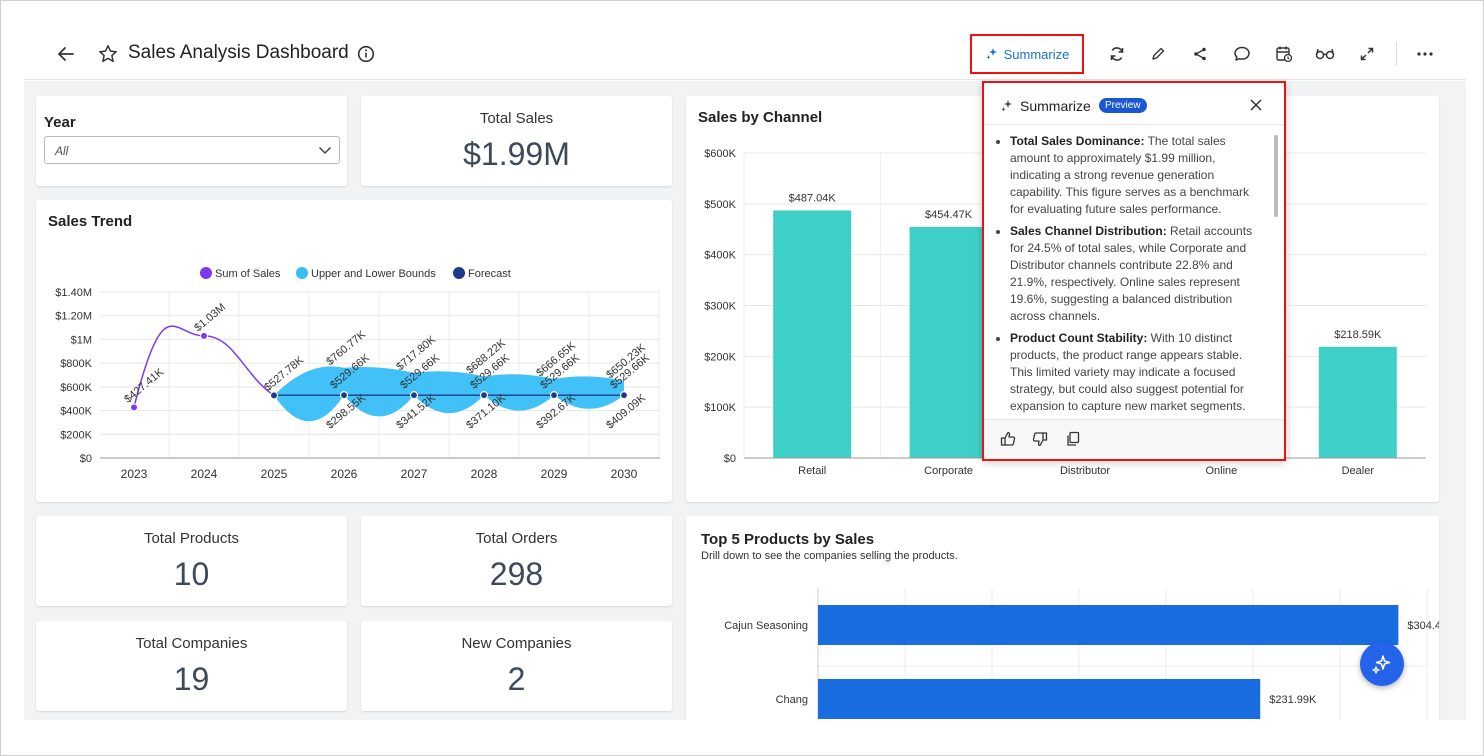  What do you see at coordinates (274, 474) in the screenshot?
I see `x-tick-label: 2025` at bounding box center [274, 474].